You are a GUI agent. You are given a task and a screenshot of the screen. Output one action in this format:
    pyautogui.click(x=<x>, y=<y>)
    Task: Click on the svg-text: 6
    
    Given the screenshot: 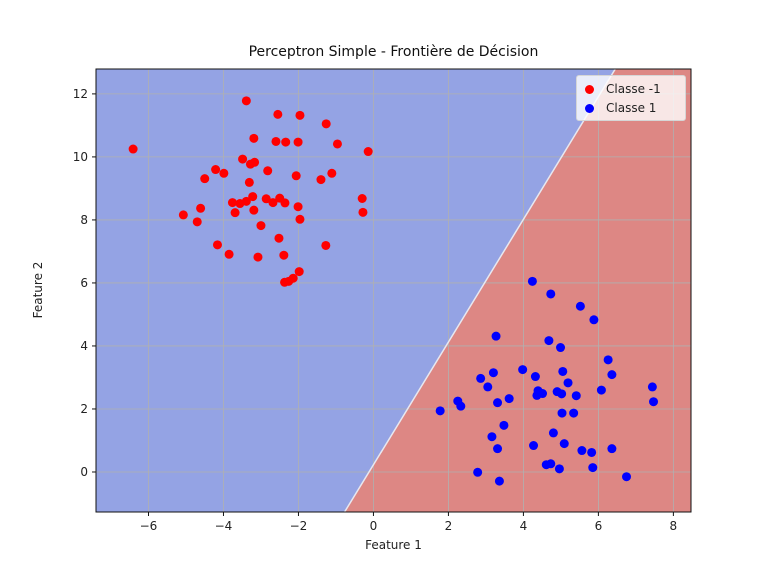 What is the action you would take?
    pyautogui.click(x=84, y=283)
    